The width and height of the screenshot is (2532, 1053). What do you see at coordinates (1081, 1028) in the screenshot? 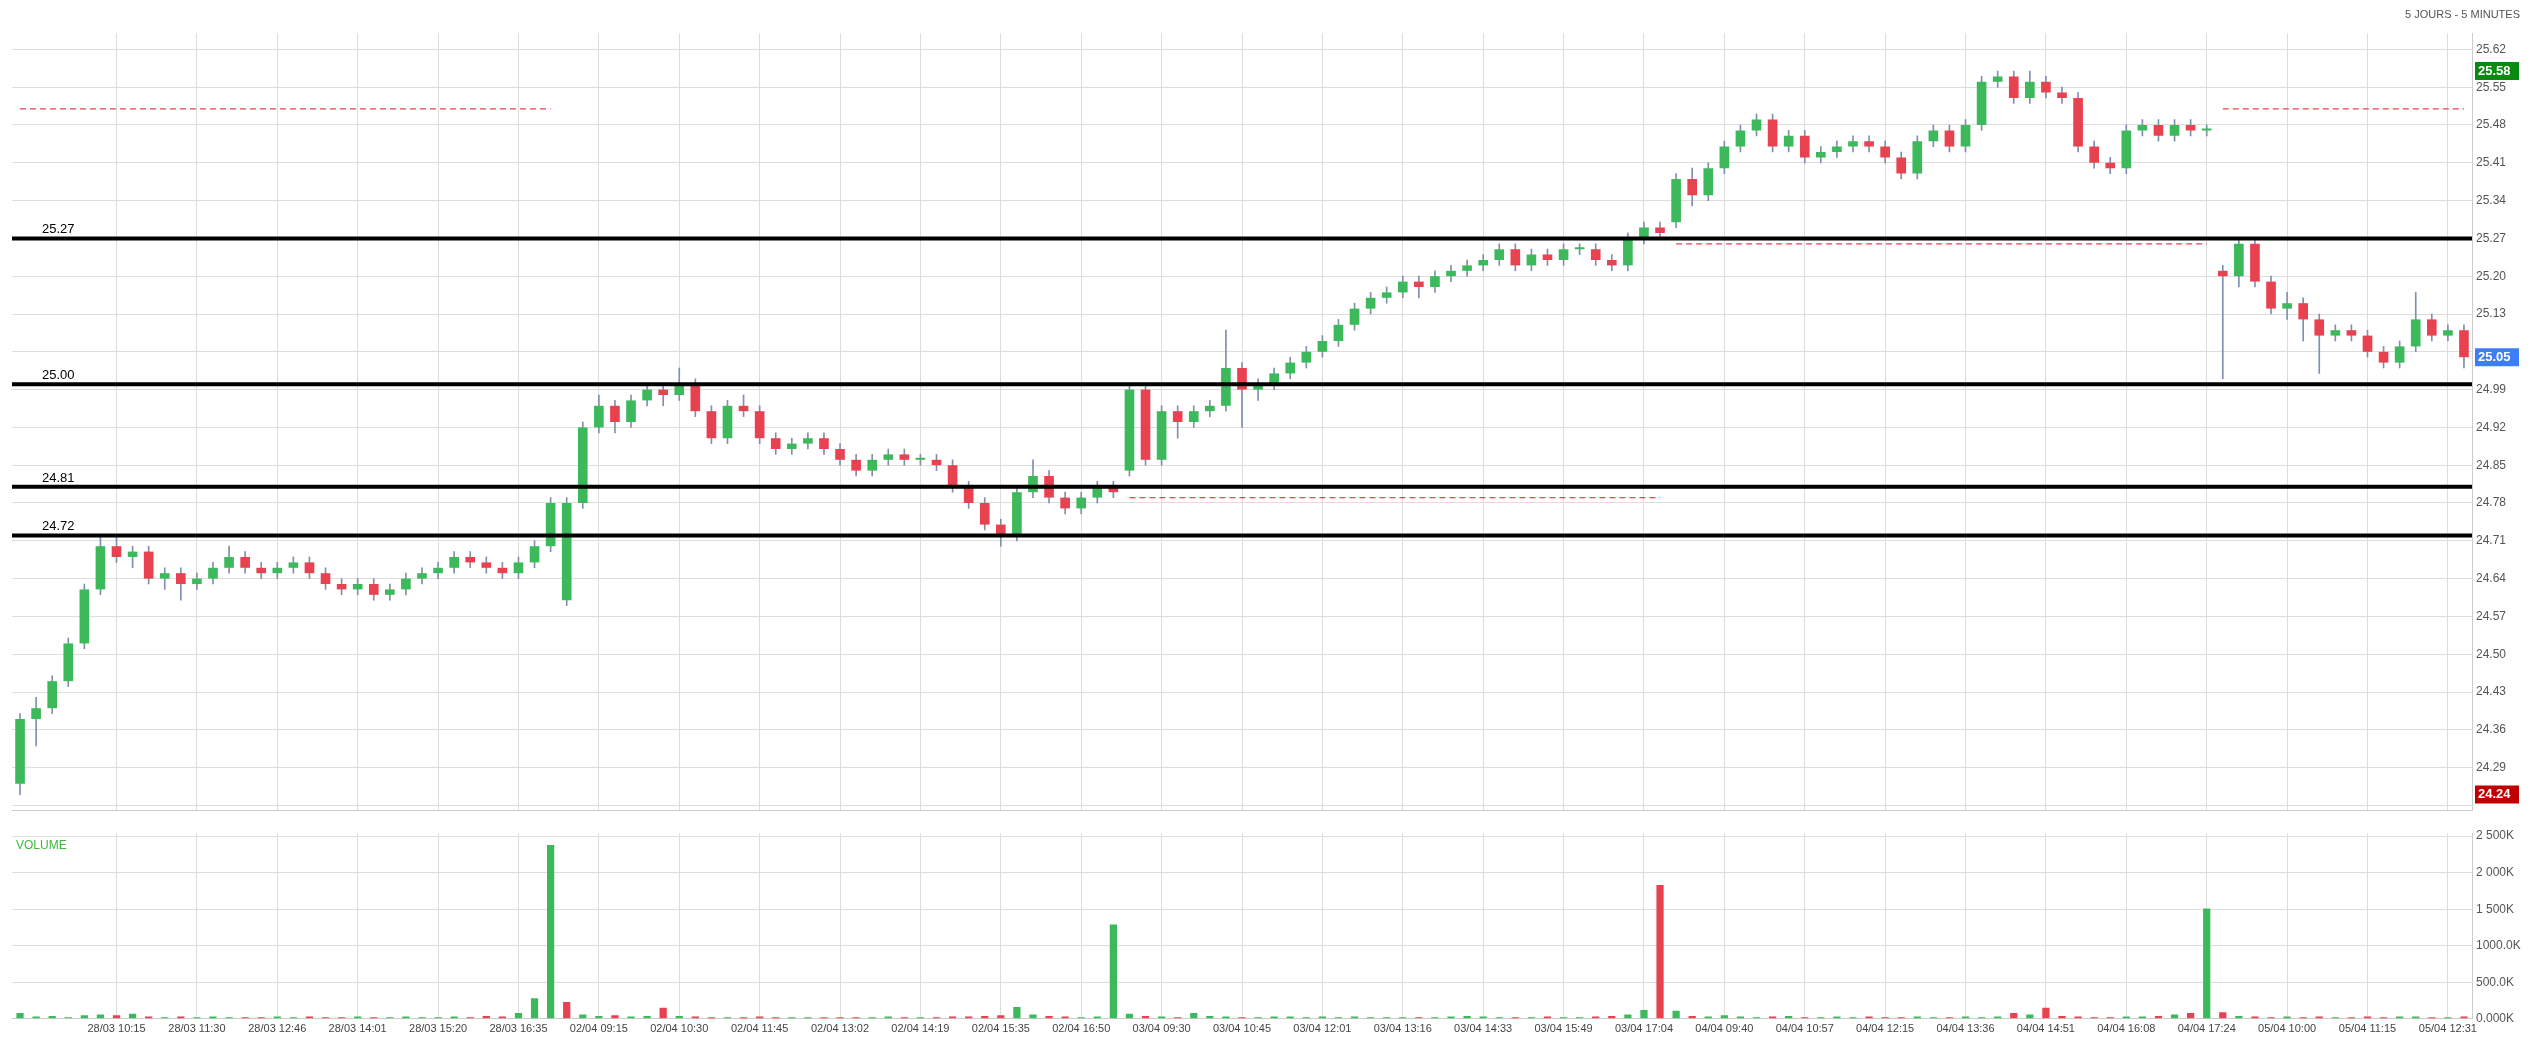
I see `x-tick-label: 02/04 16:50` at bounding box center [1081, 1028].